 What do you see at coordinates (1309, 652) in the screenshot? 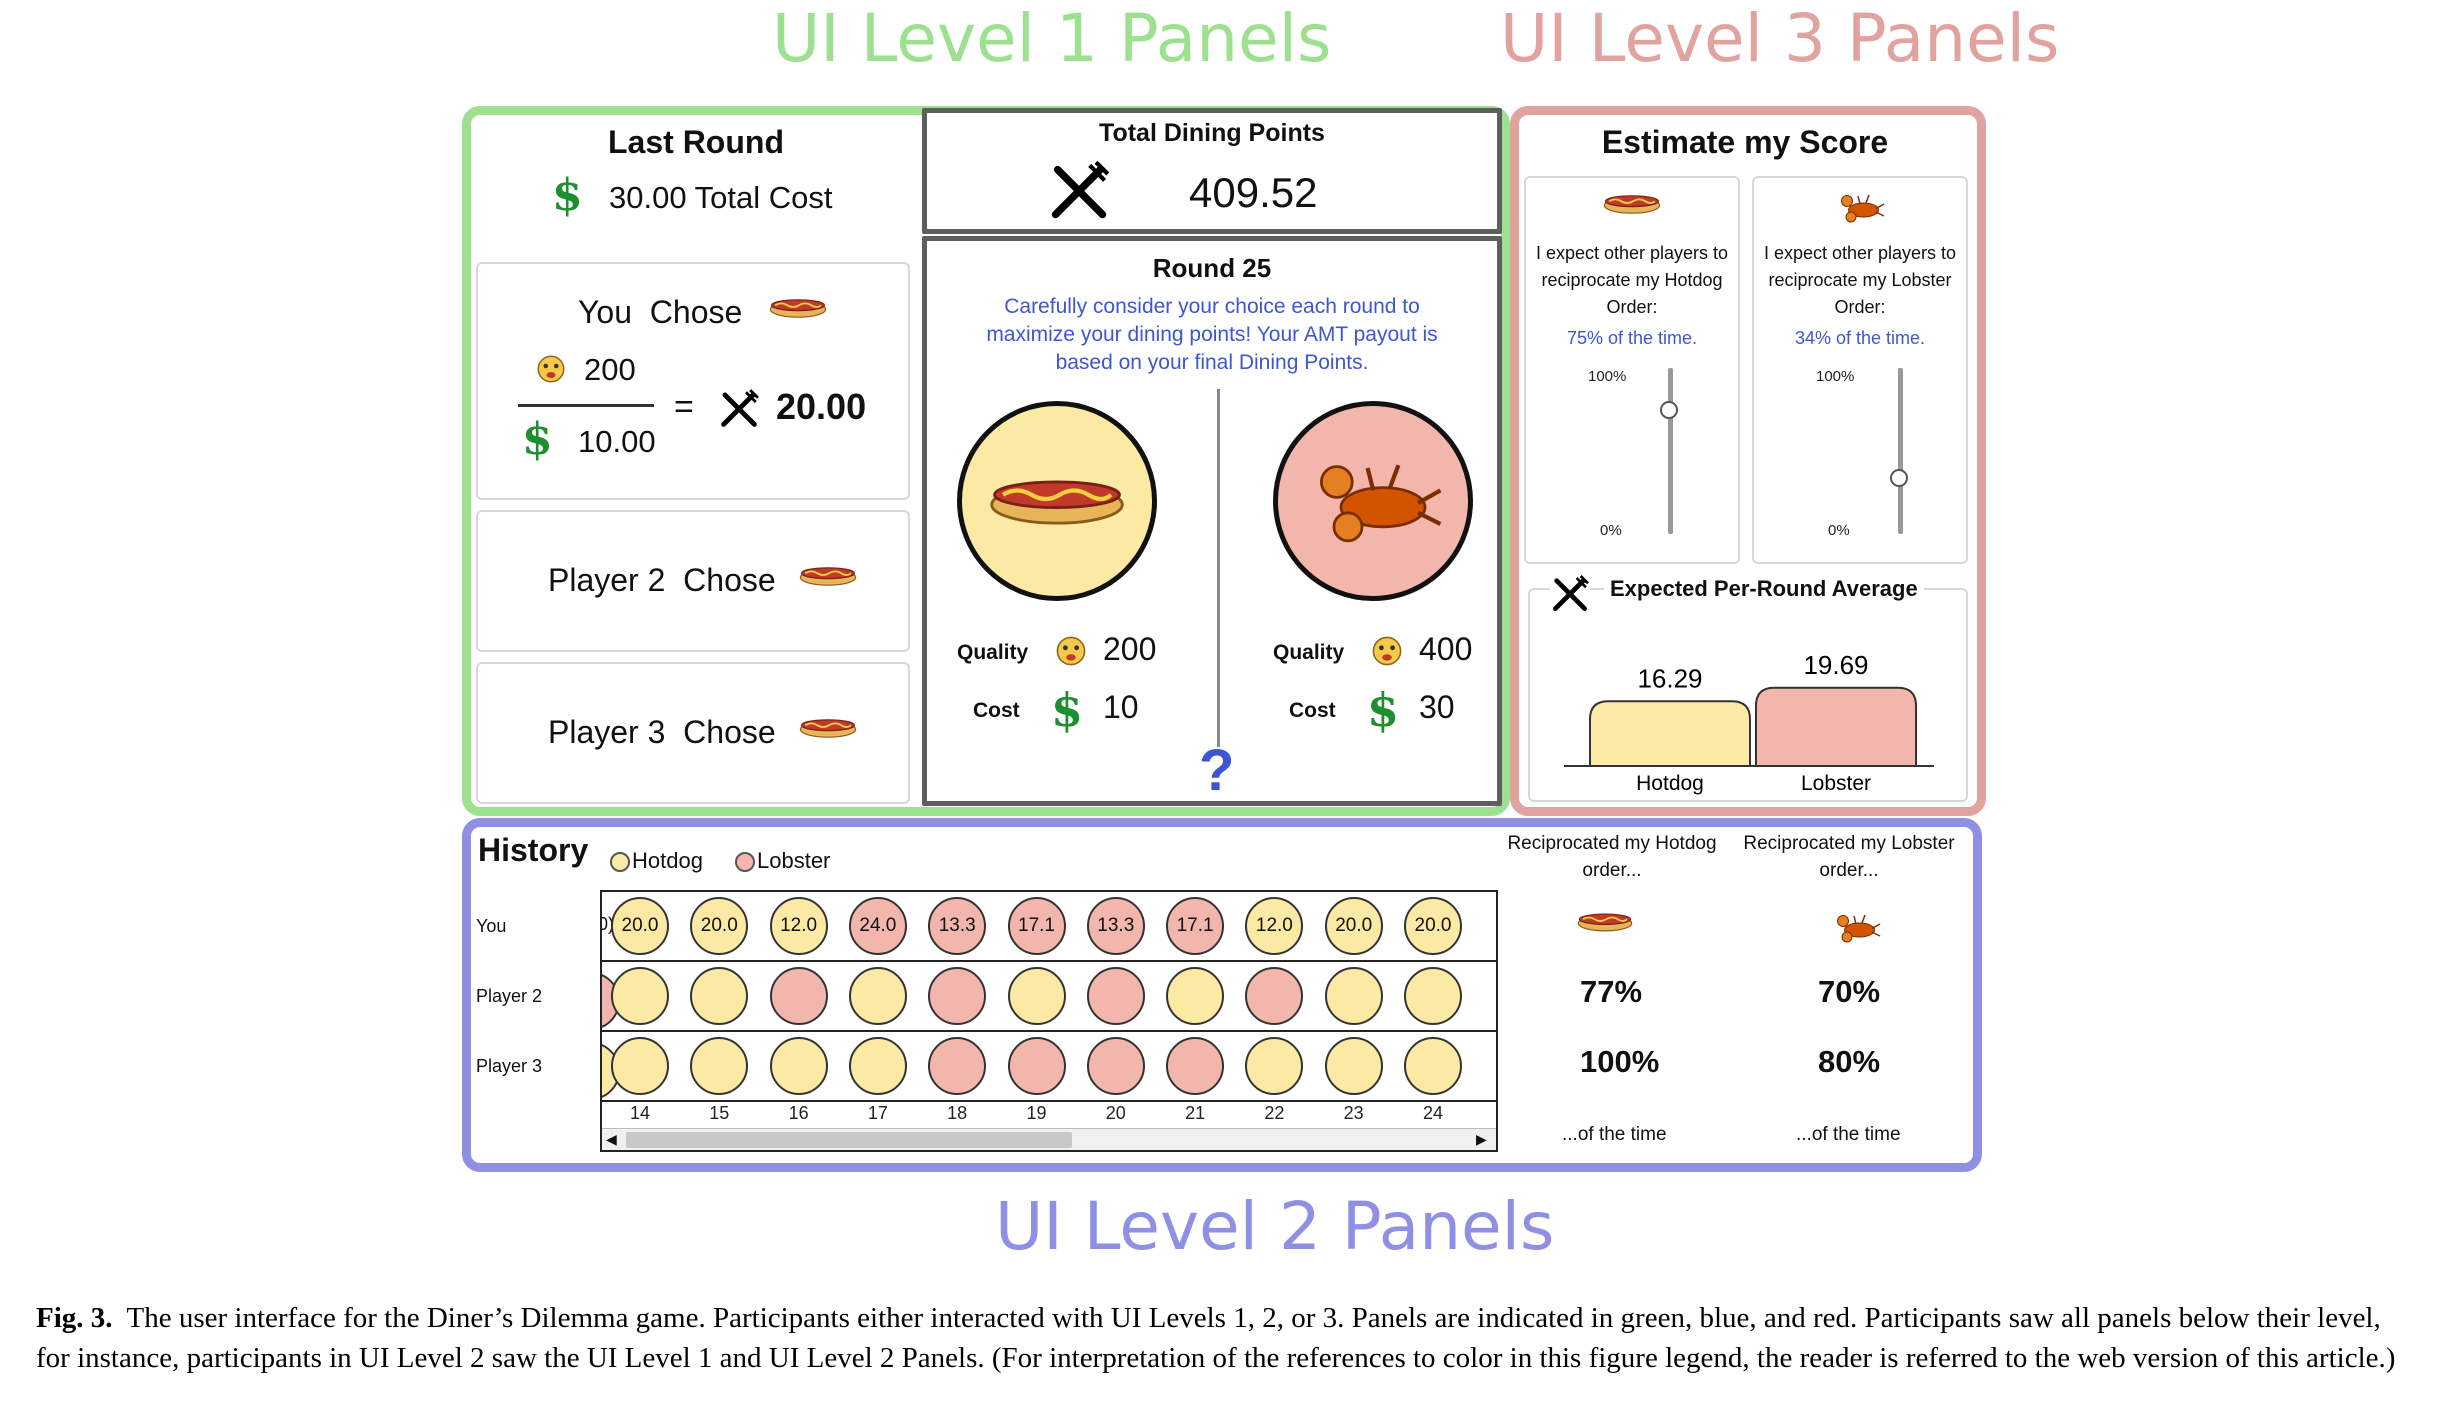
I see `lobster-quality-label: Quality` at bounding box center [1309, 652].